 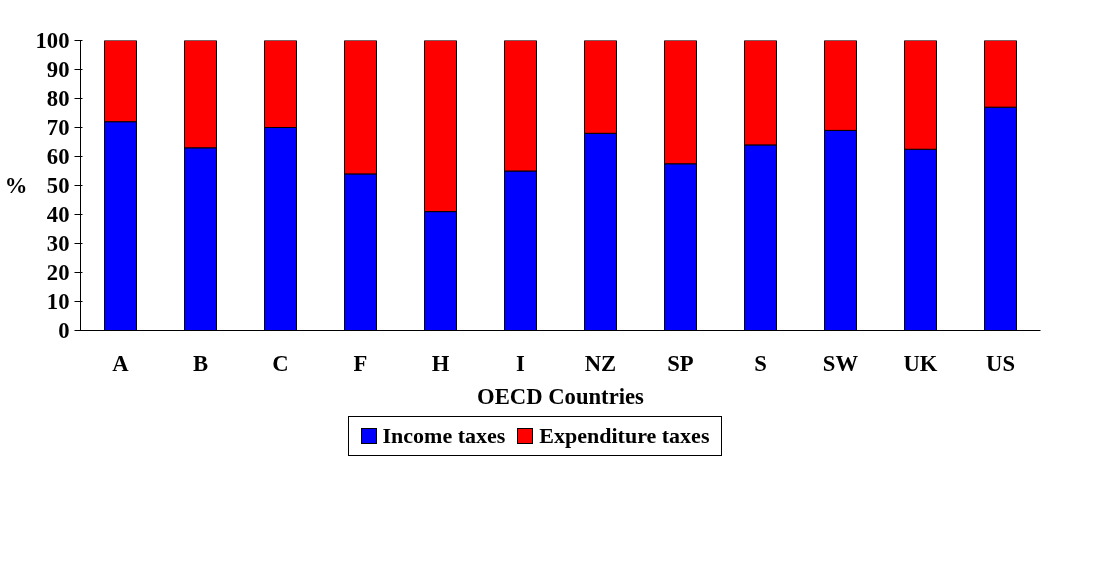 What do you see at coordinates (58, 98) in the screenshot?
I see `y-tick-label: 80` at bounding box center [58, 98].